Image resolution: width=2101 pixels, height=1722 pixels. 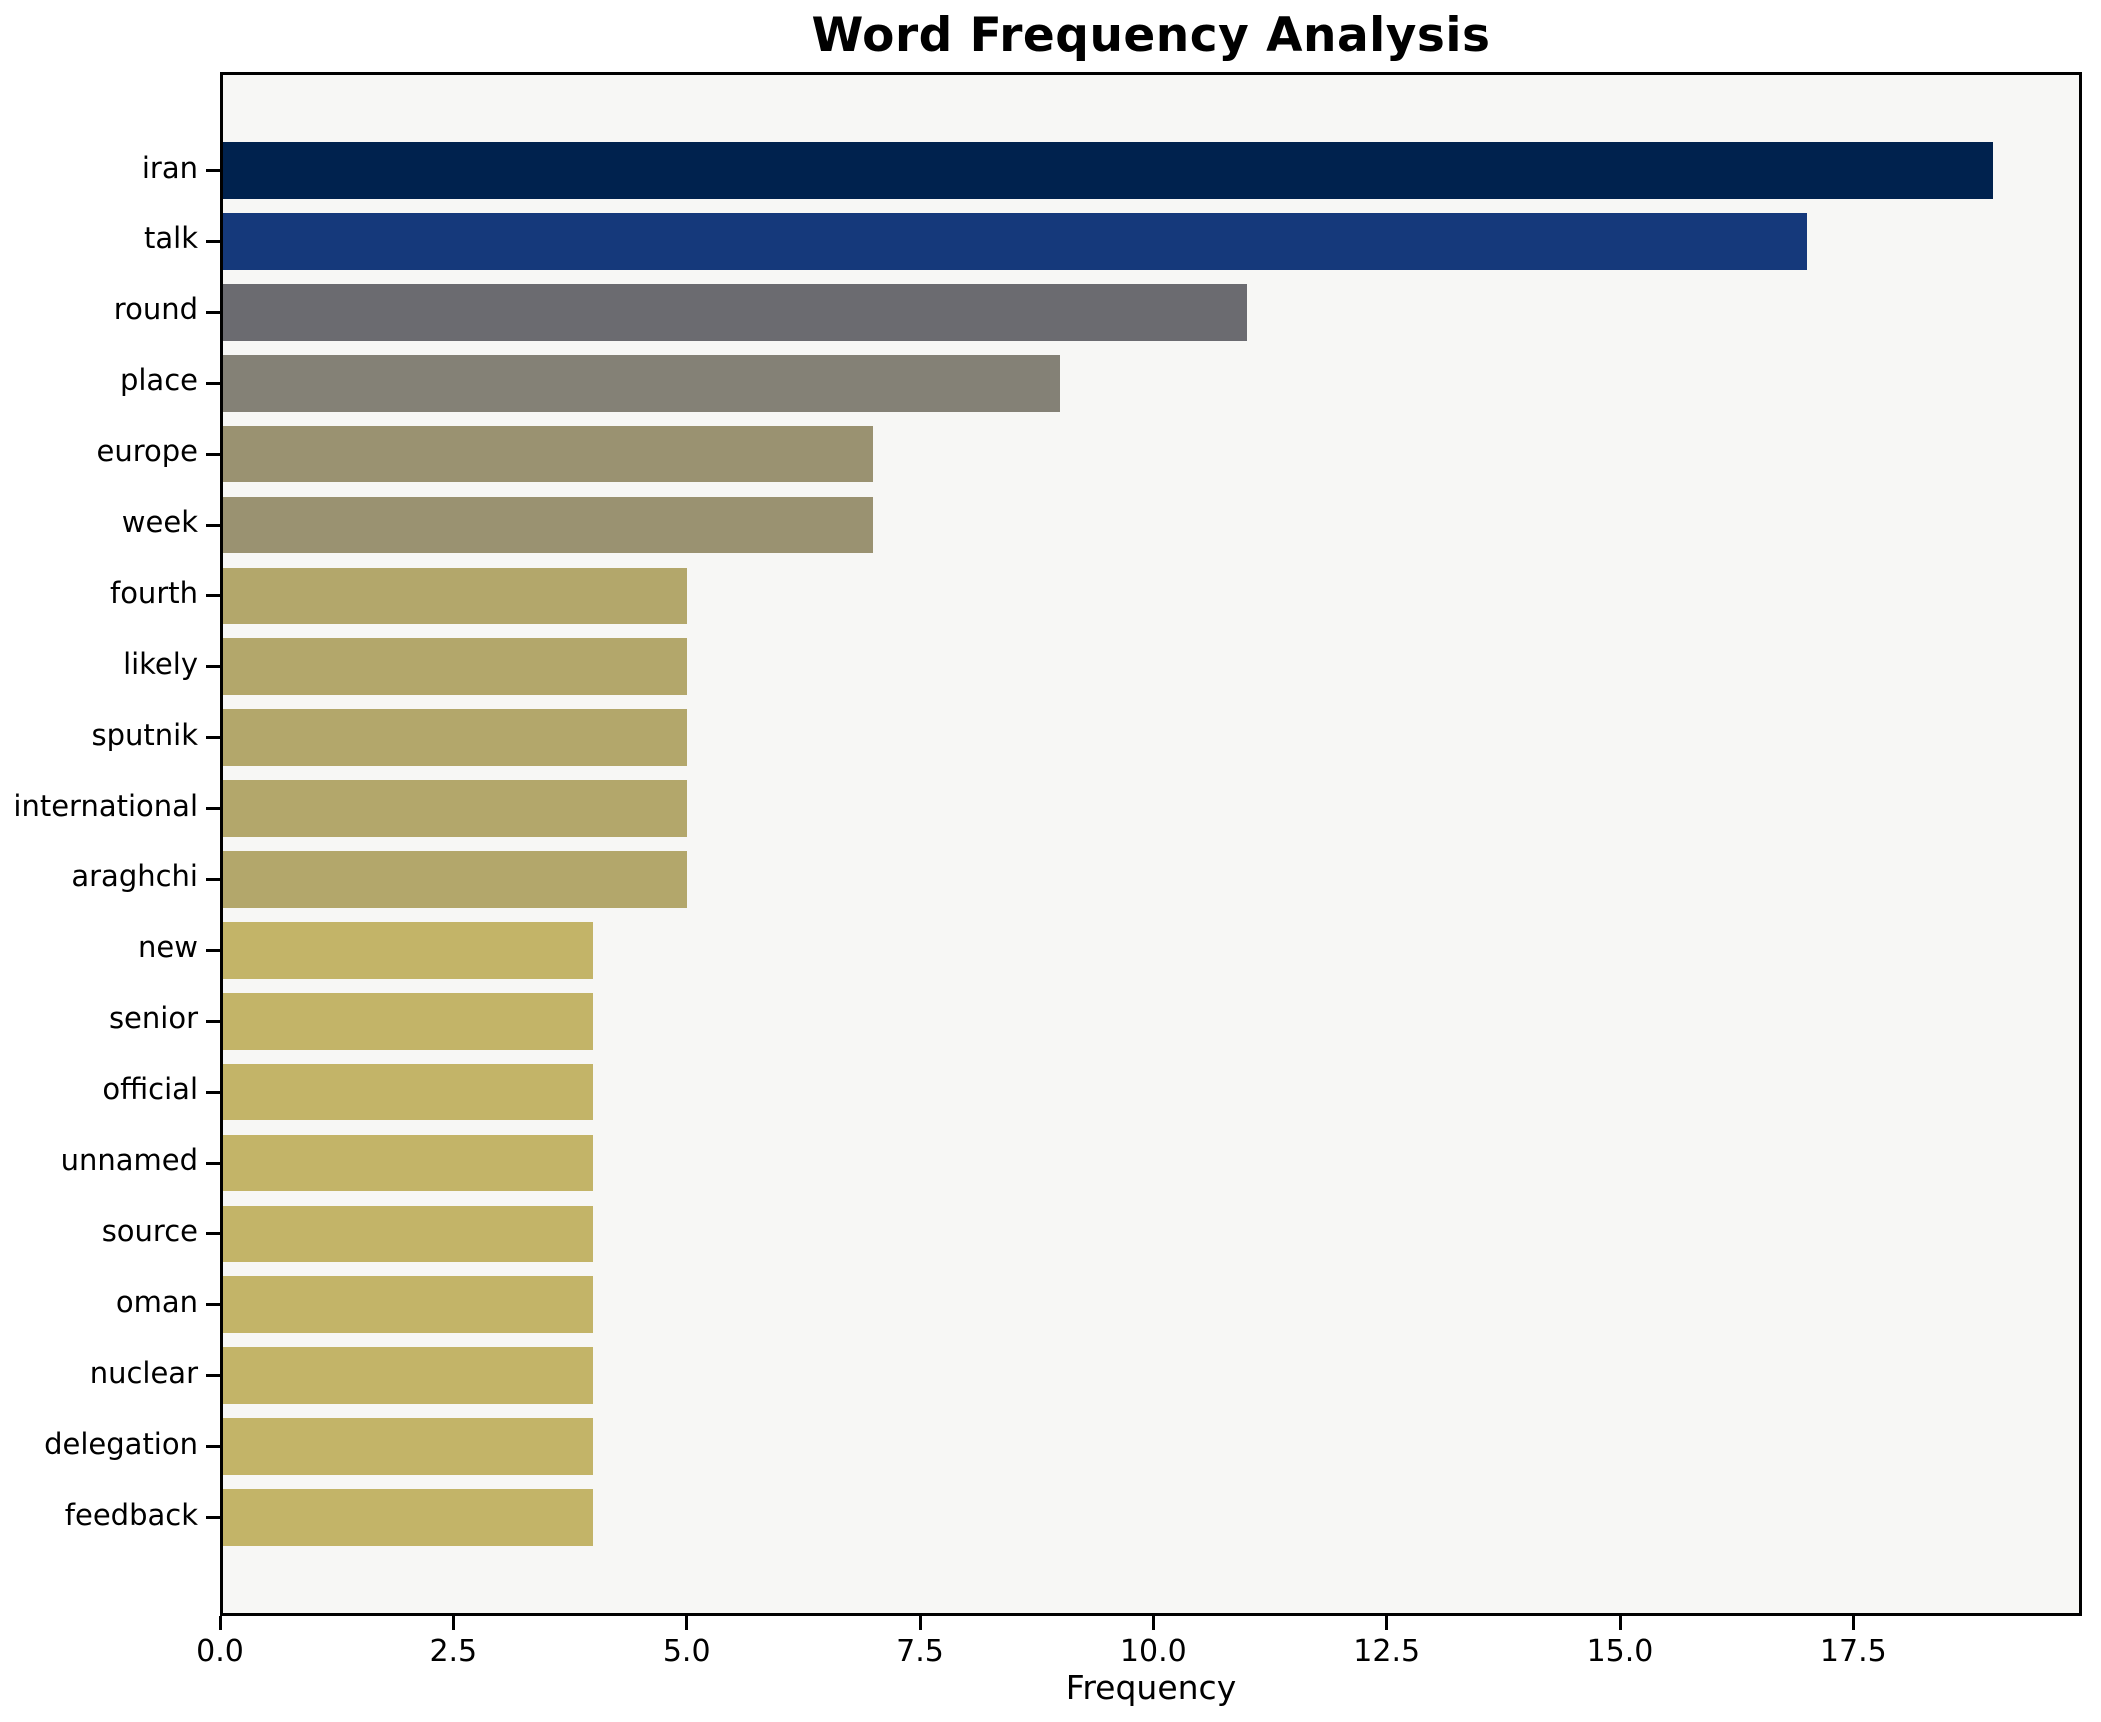 What do you see at coordinates (1153, 1623) in the screenshot?
I see `x-tick-10.0` at bounding box center [1153, 1623].